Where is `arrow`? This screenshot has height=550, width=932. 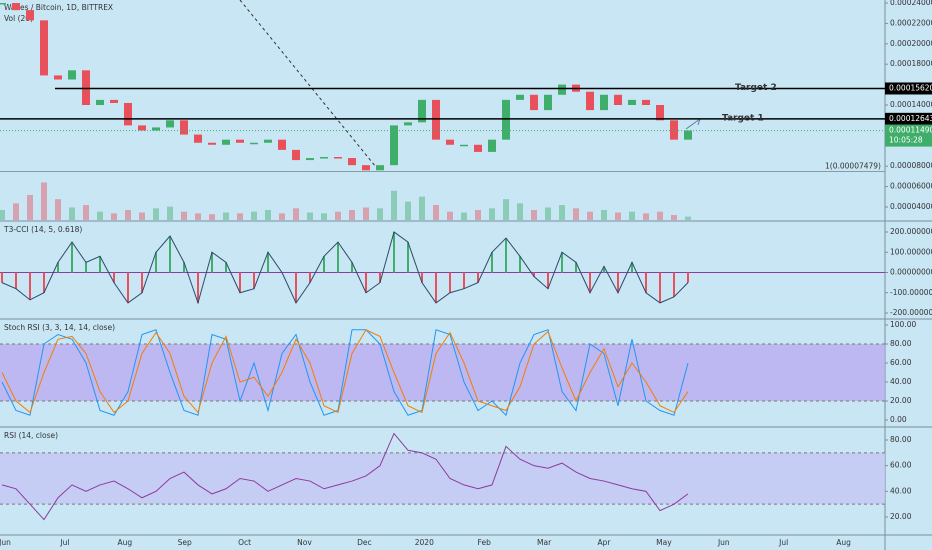 arrow is located at coordinates (693, 124).